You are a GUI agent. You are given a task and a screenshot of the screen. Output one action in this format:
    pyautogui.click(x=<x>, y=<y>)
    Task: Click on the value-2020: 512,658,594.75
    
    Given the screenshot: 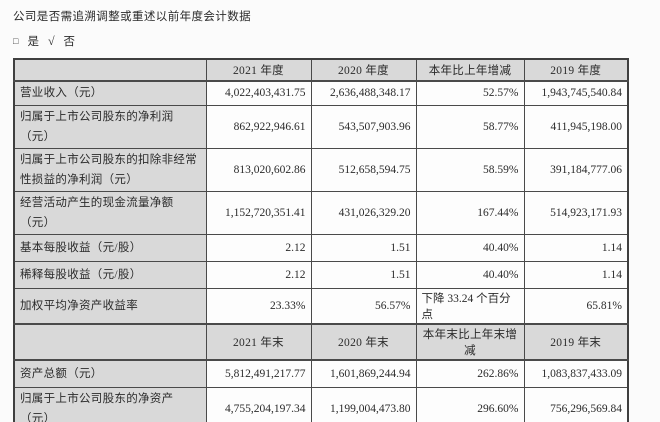 What is the action you would take?
    pyautogui.click(x=363, y=170)
    